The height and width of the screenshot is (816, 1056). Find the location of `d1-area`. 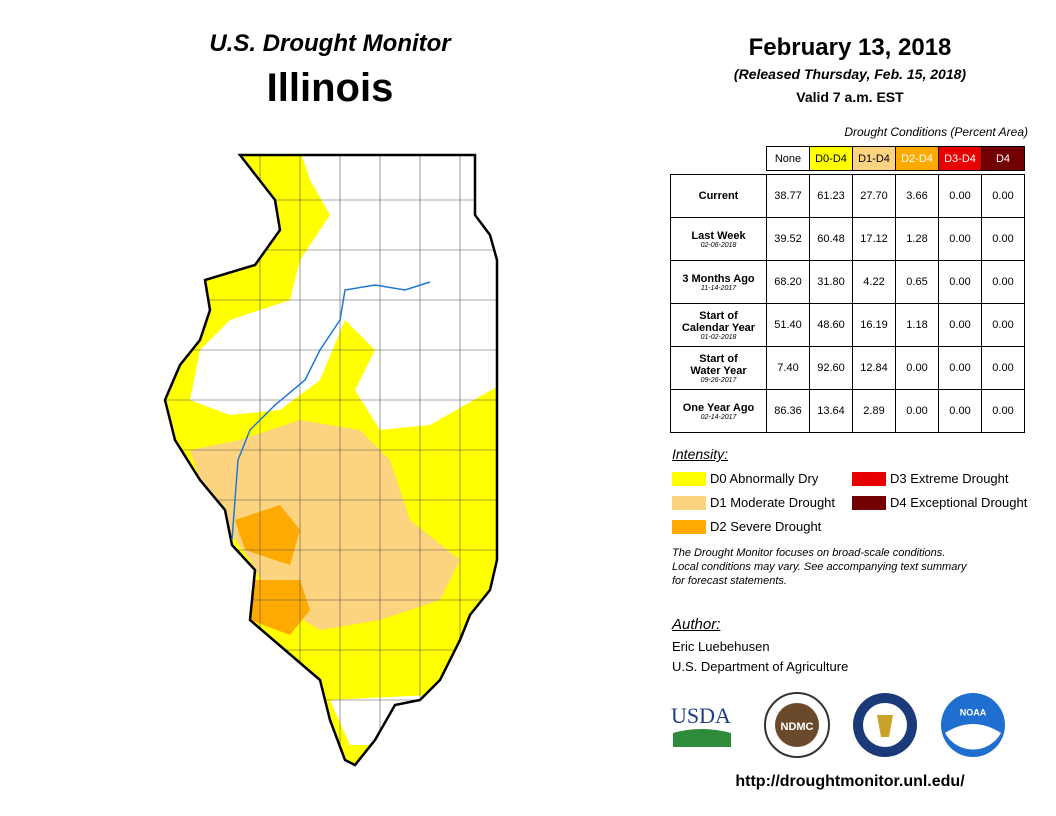

d1-area is located at coordinates (325, 525).